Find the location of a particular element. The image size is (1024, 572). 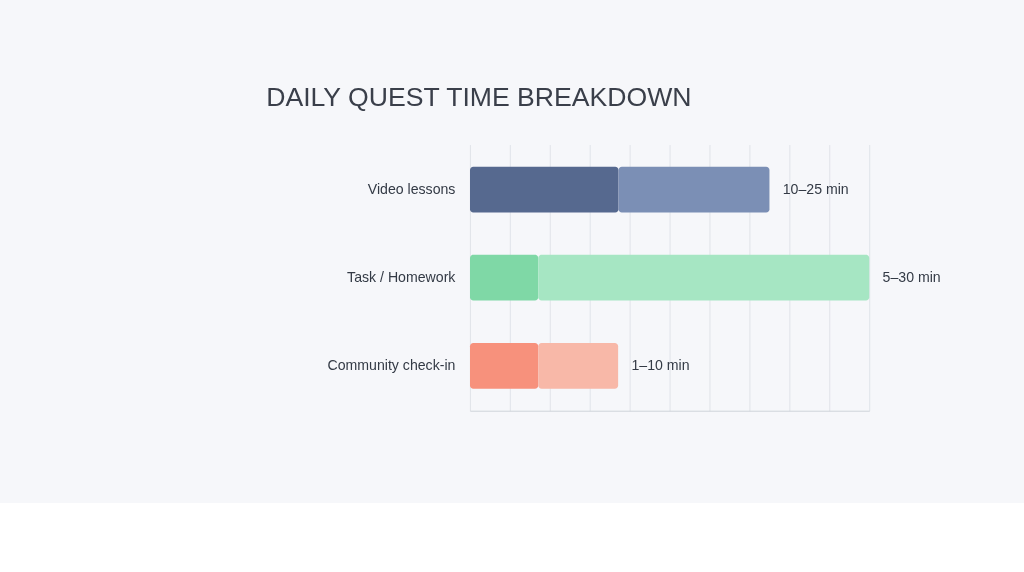

y-tick-label: Task / Homework is located at coordinates (402, 276).